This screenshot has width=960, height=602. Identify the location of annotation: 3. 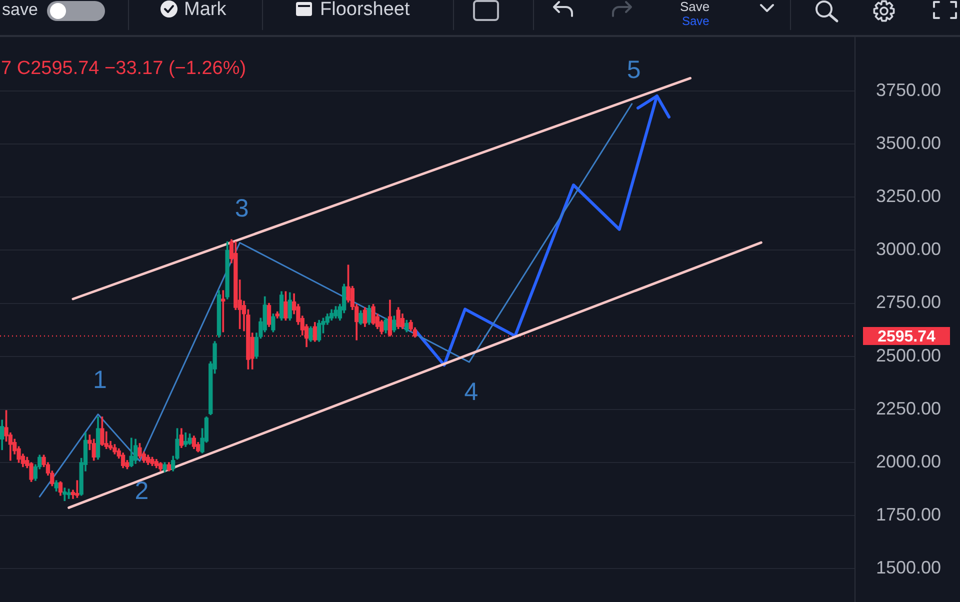
(241, 208).